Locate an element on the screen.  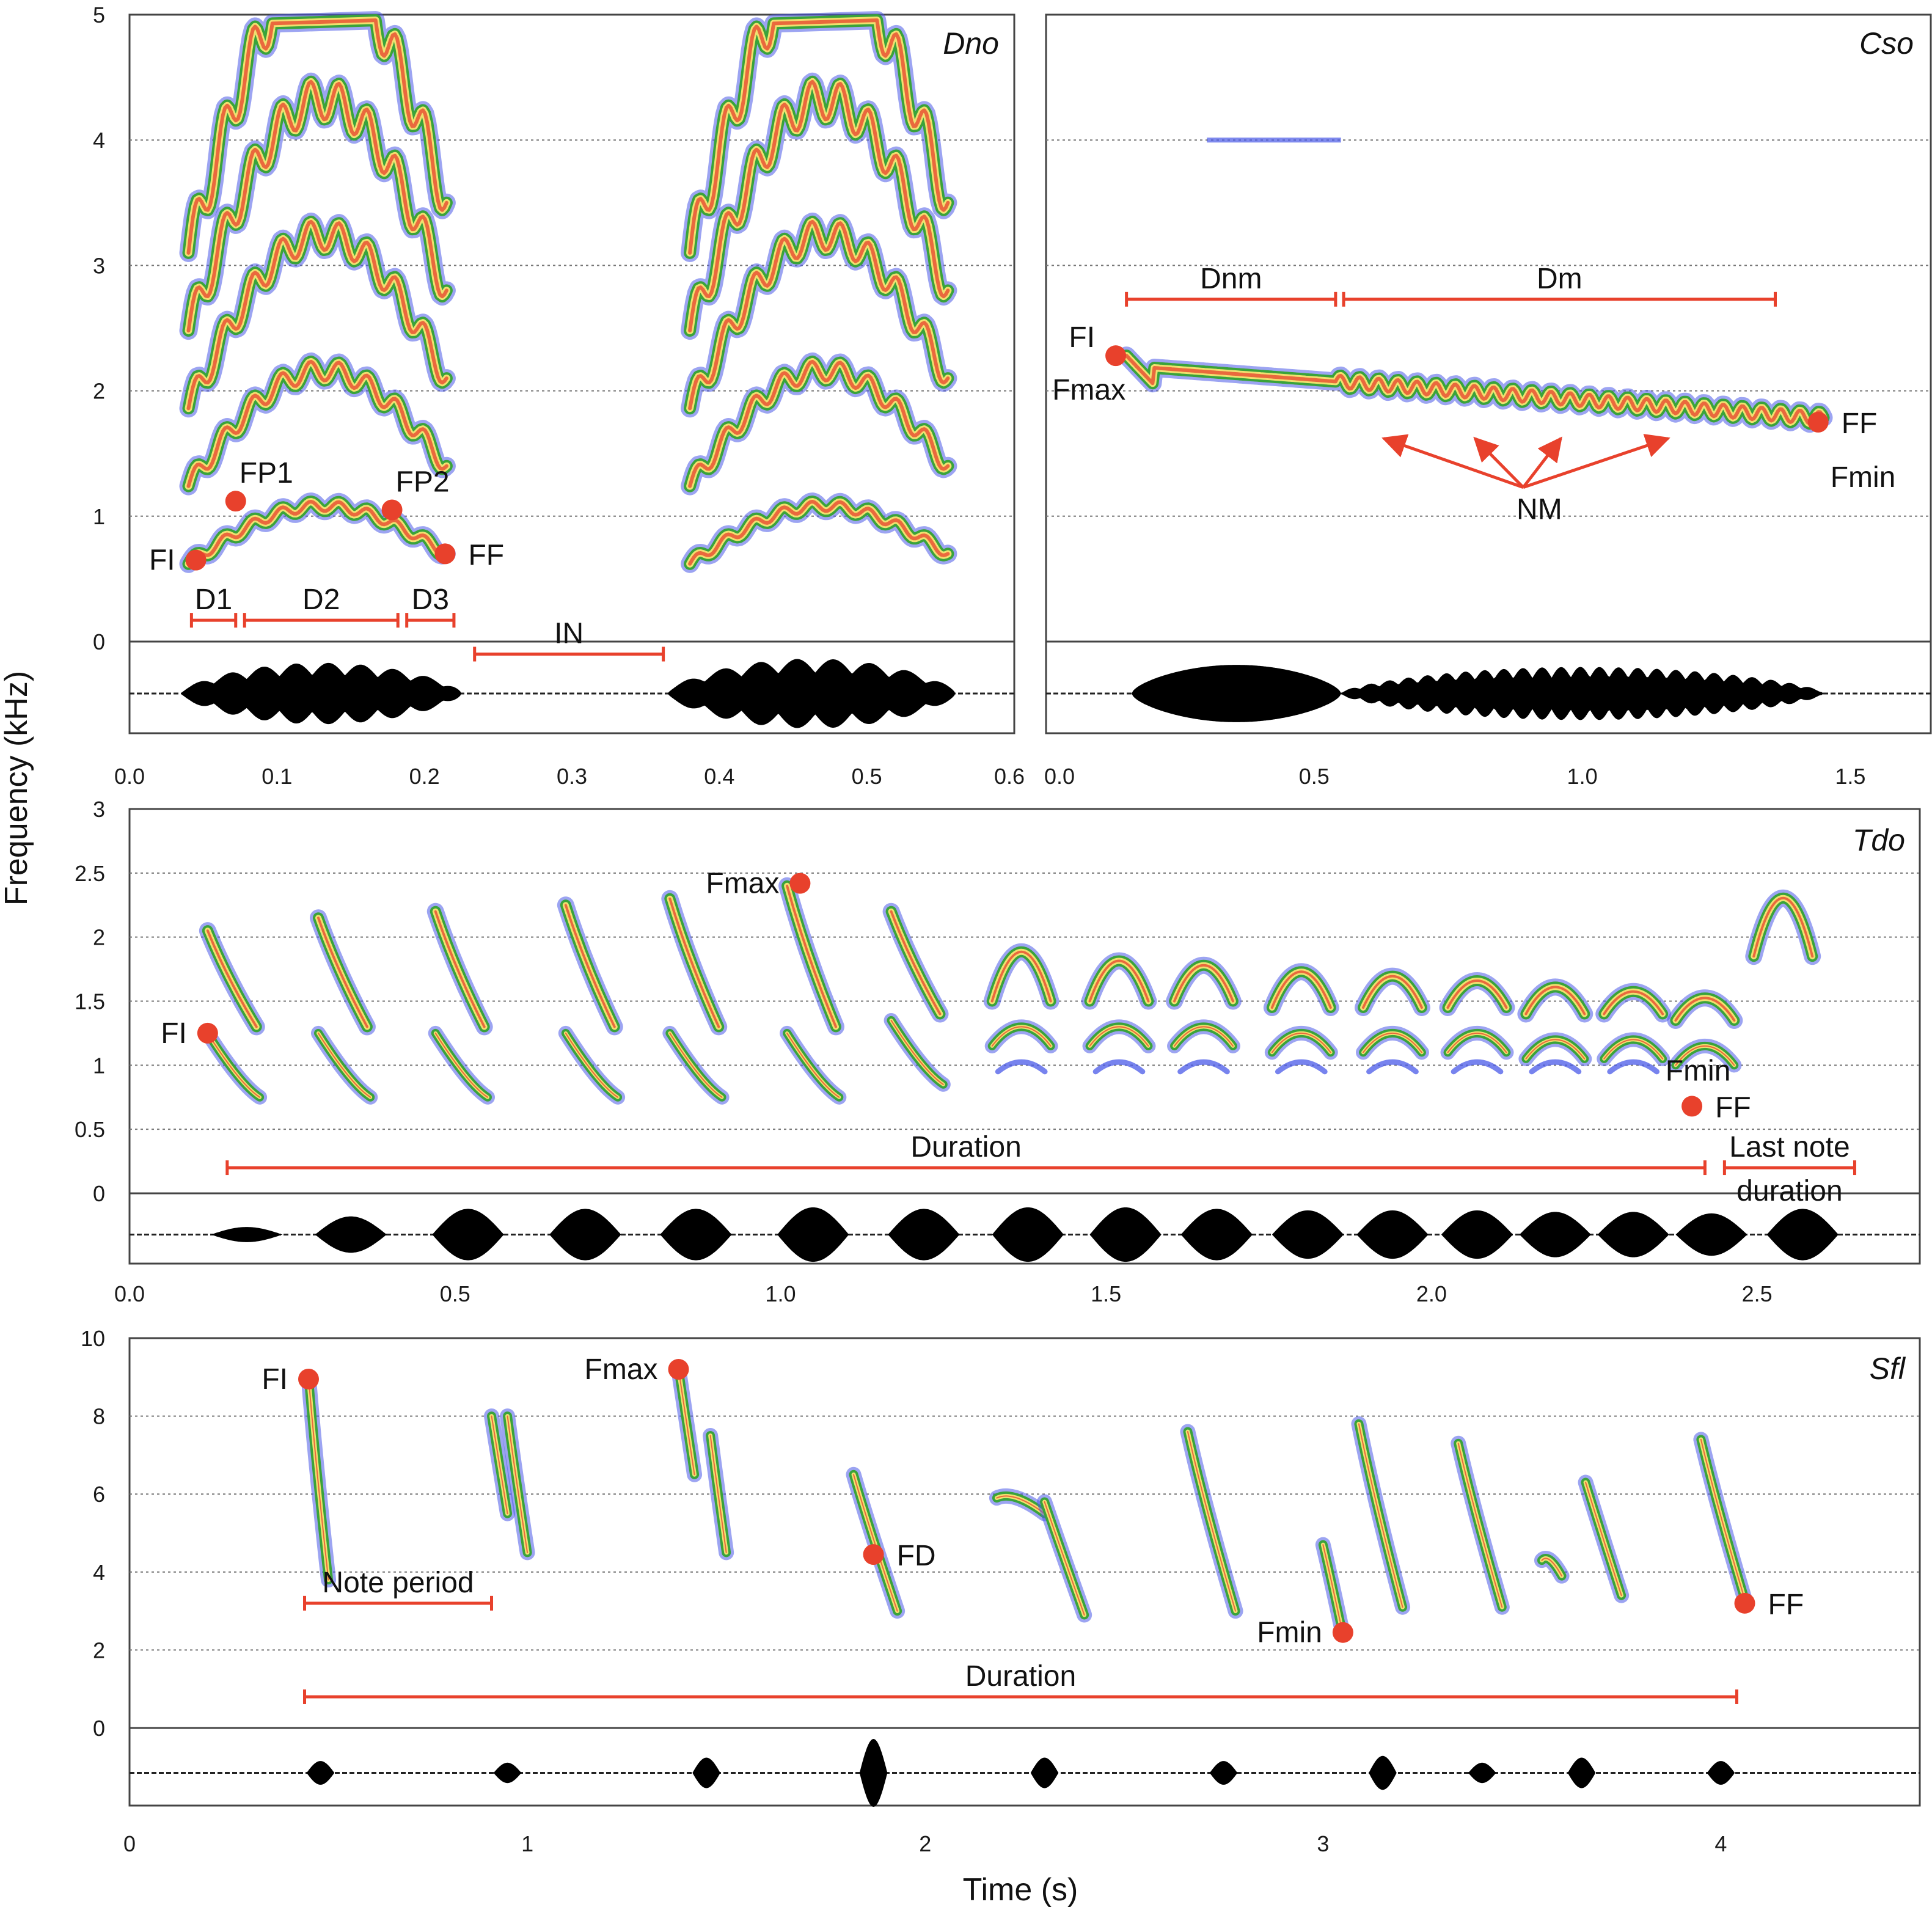
interval-label: D3 is located at coordinates (430, 600).